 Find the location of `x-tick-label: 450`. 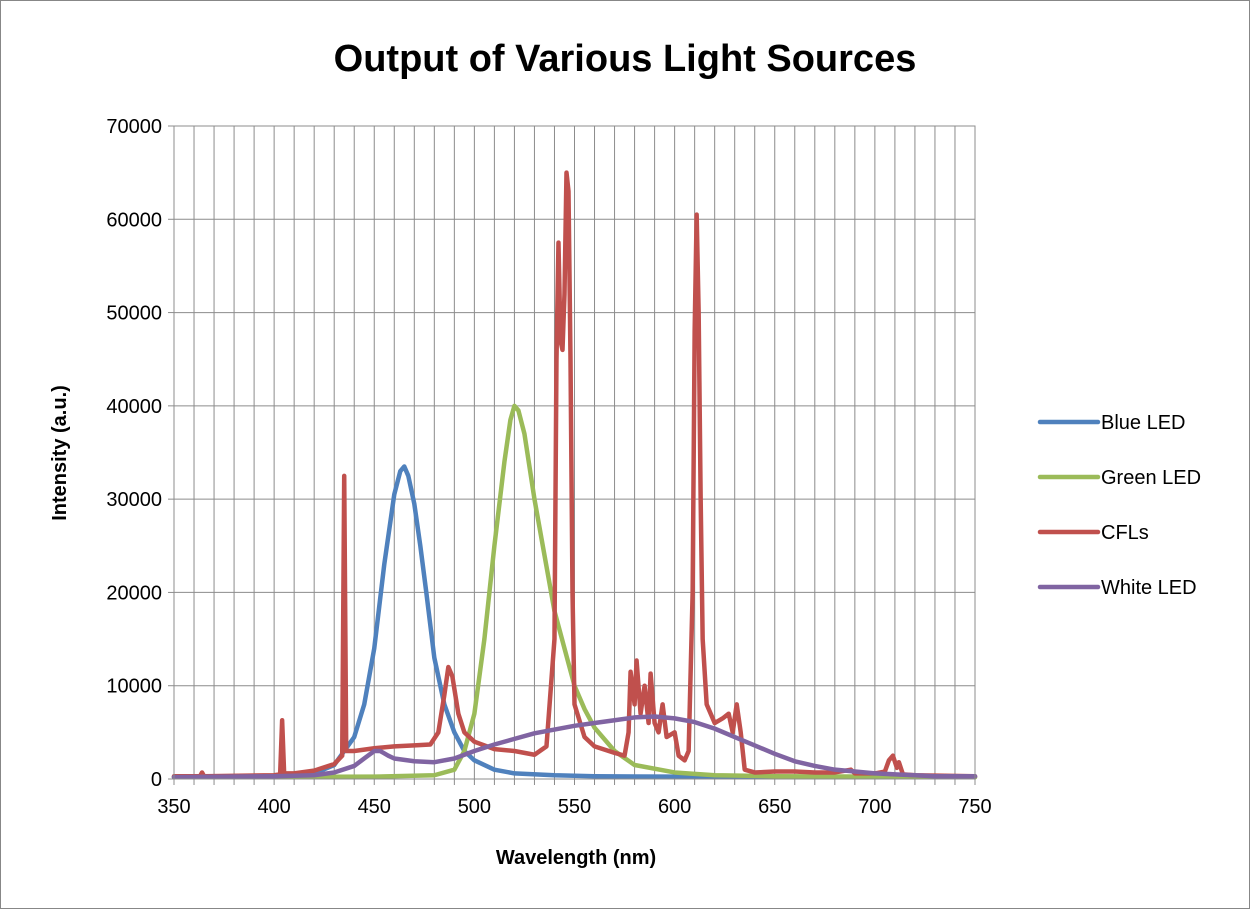

x-tick-label: 450 is located at coordinates (374, 807).